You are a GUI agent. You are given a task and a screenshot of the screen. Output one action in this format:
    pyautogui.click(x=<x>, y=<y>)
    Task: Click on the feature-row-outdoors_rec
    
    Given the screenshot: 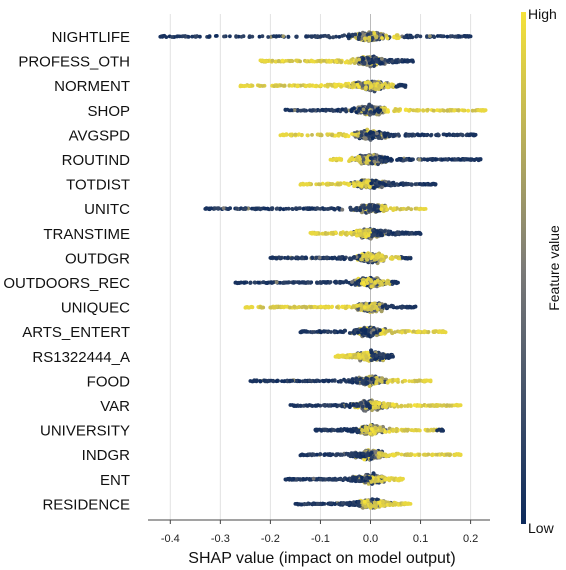 What is the action you would take?
    pyautogui.click(x=316, y=282)
    